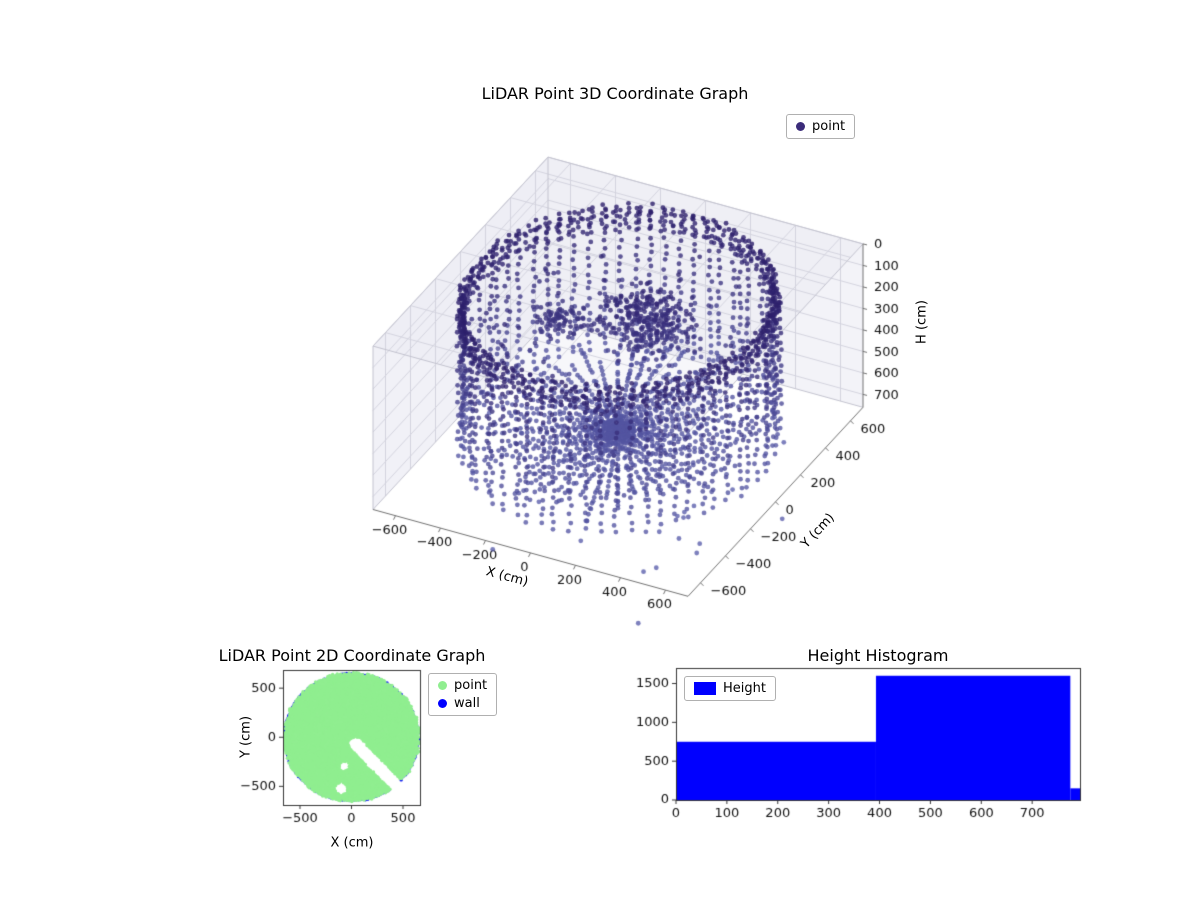 The width and height of the screenshot is (1200, 900). I want to click on plot2d-legend-row-point: point, so click(462, 685).